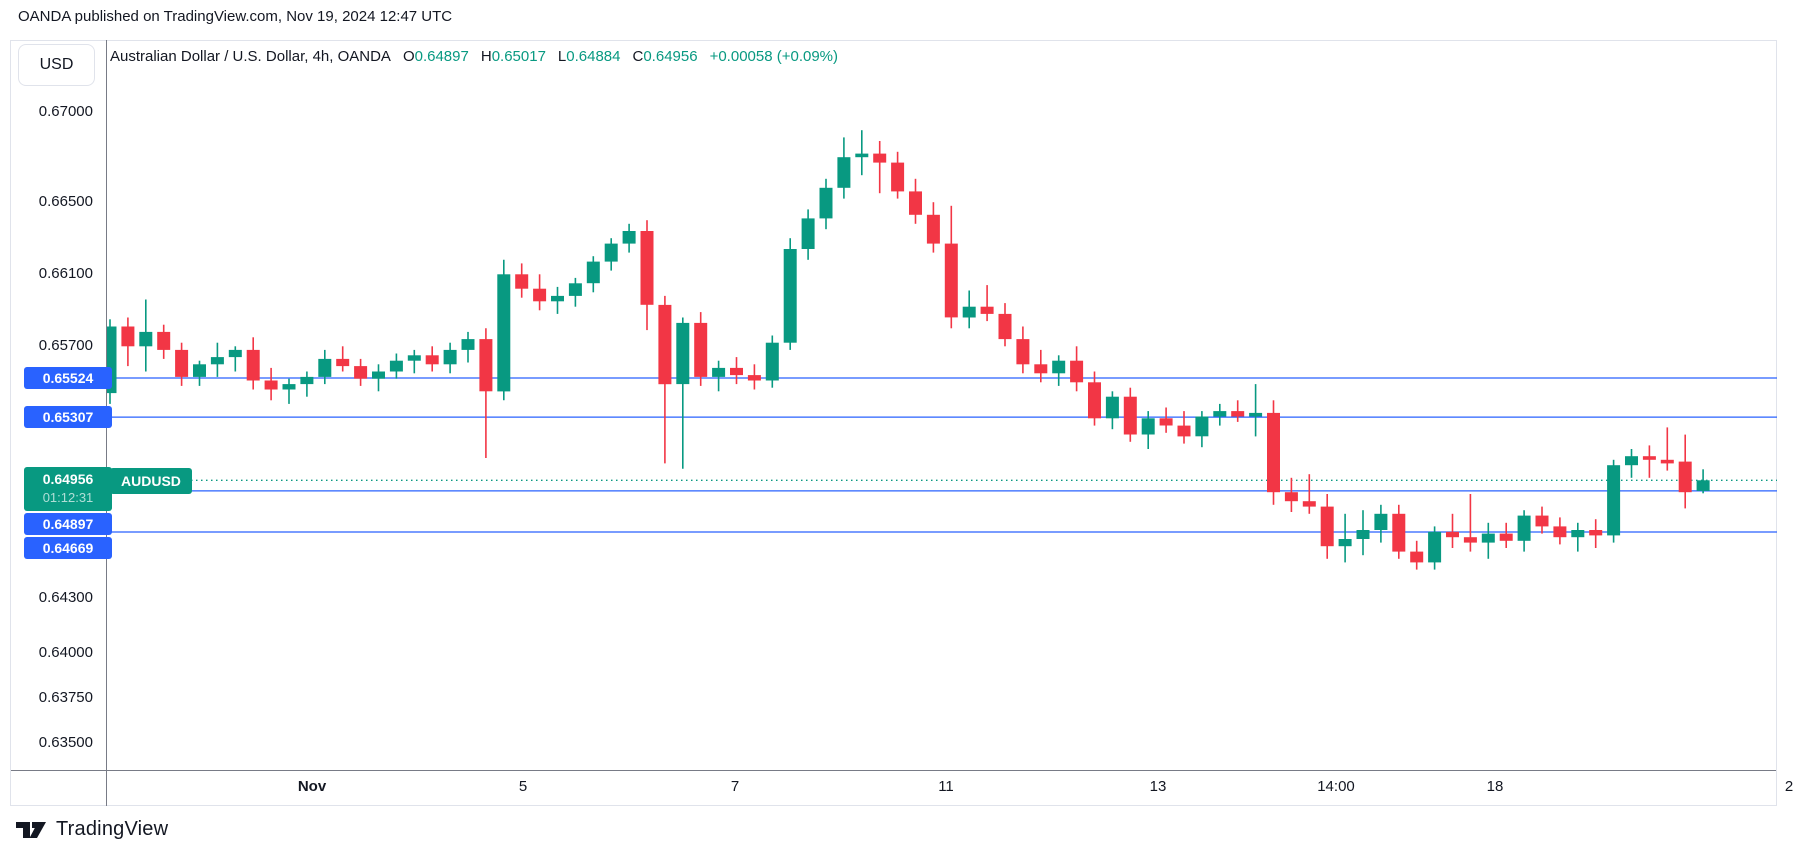  Describe the element at coordinates (65, 111) in the screenshot. I see `price-tick-label: 0.67000` at that location.